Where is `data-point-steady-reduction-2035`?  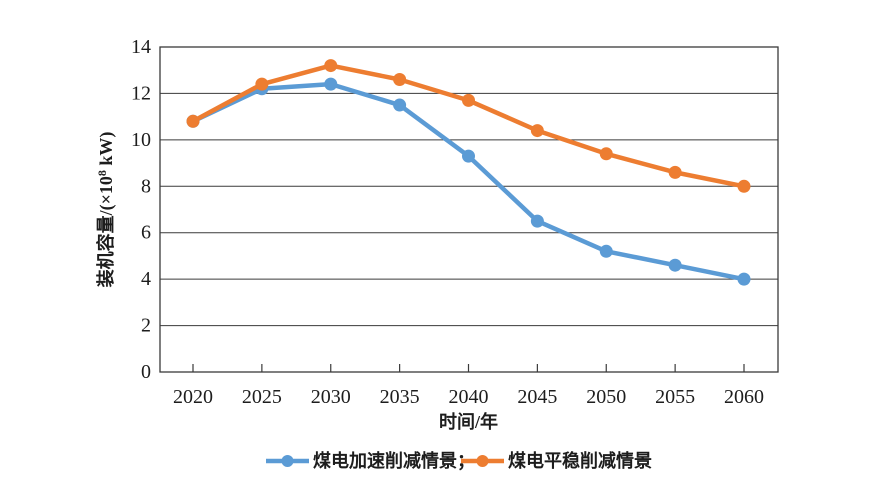
data-point-steady-reduction-2035 is located at coordinates (400, 79).